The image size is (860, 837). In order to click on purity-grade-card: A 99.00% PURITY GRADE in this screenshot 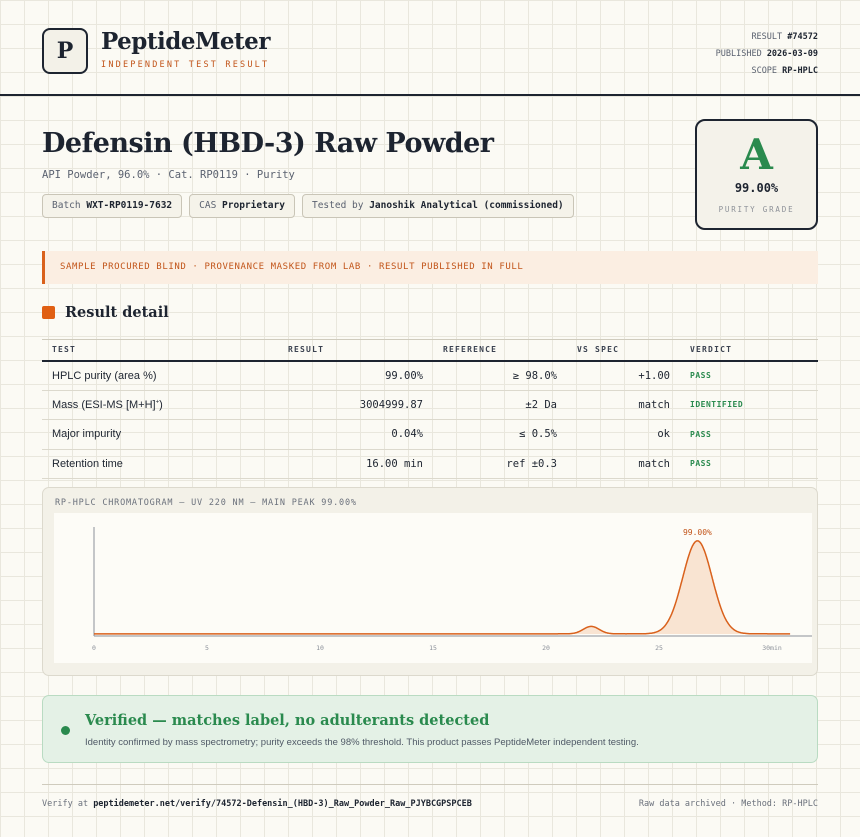, I will do `click(756, 174)`.